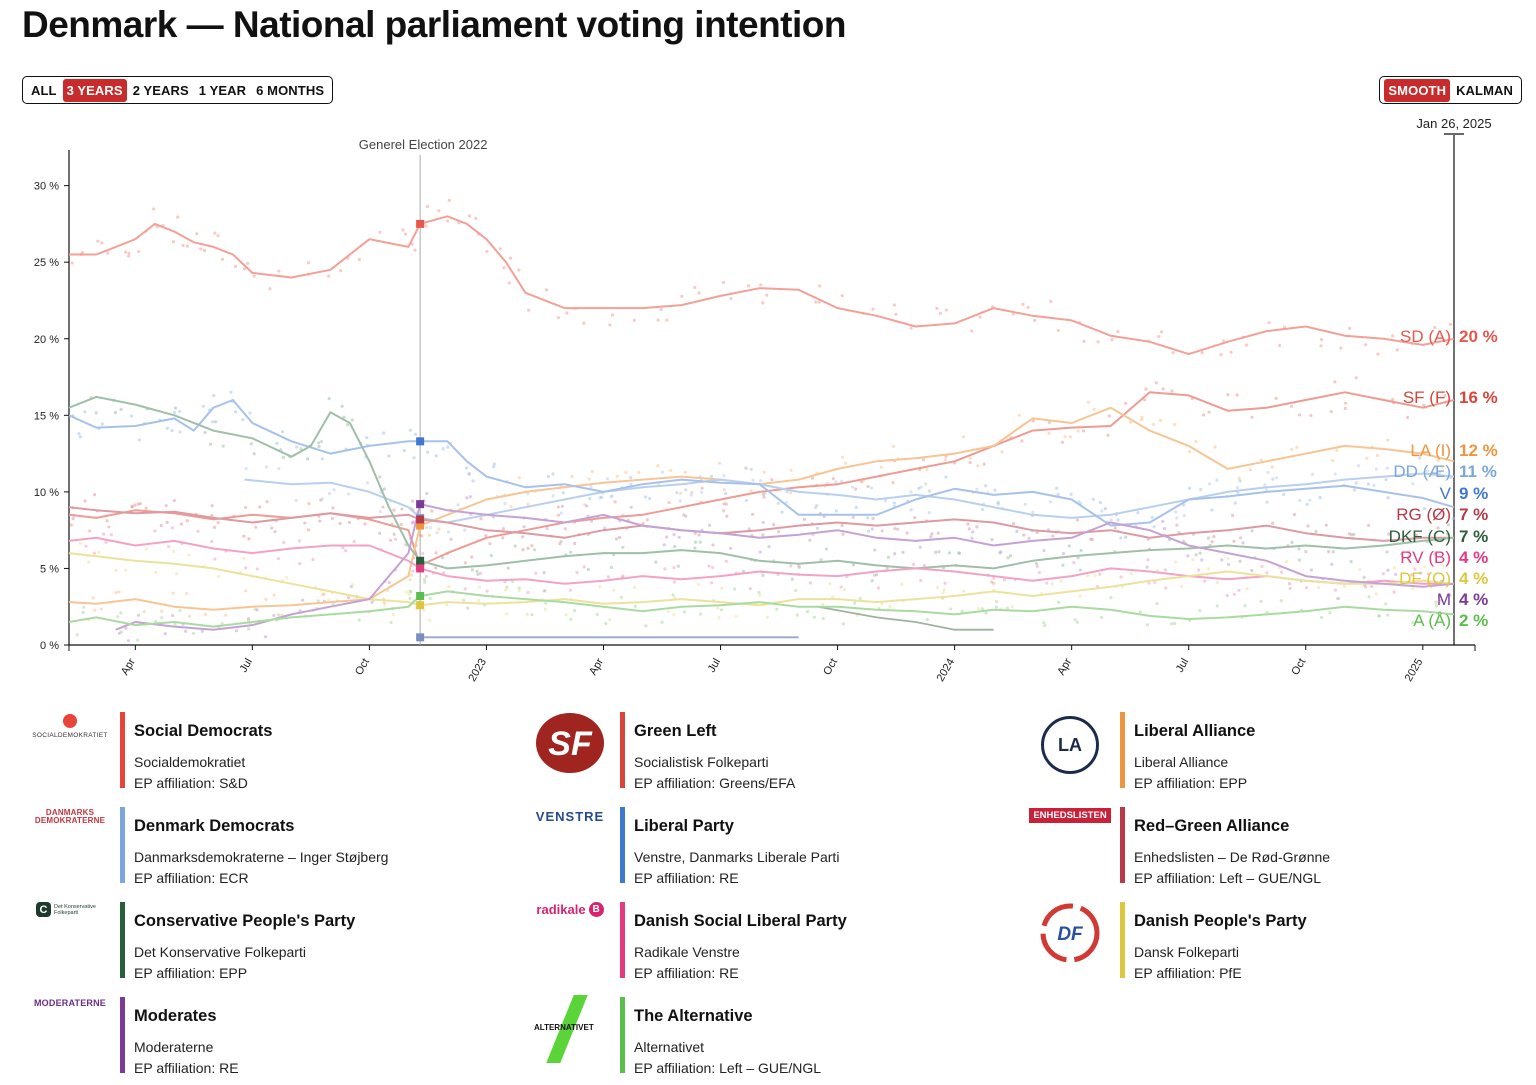 Image resolution: width=1536 pixels, height=1085 pixels. Describe the element at coordinates (761, 463) in the screenshot. I see `series-line-v` at that location.